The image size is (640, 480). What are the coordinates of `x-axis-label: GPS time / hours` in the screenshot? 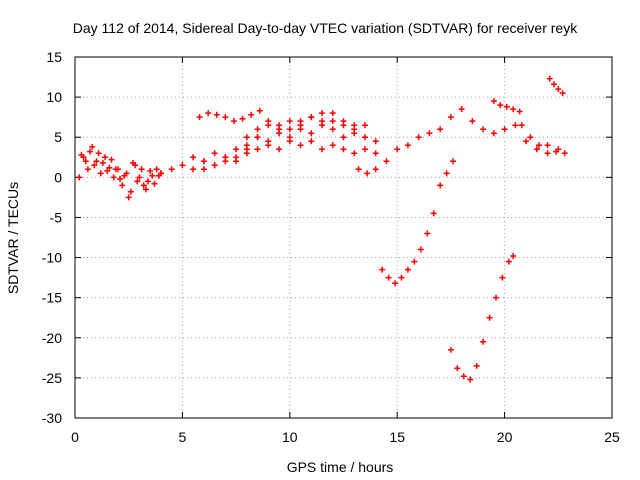 It's located at (340, 467).